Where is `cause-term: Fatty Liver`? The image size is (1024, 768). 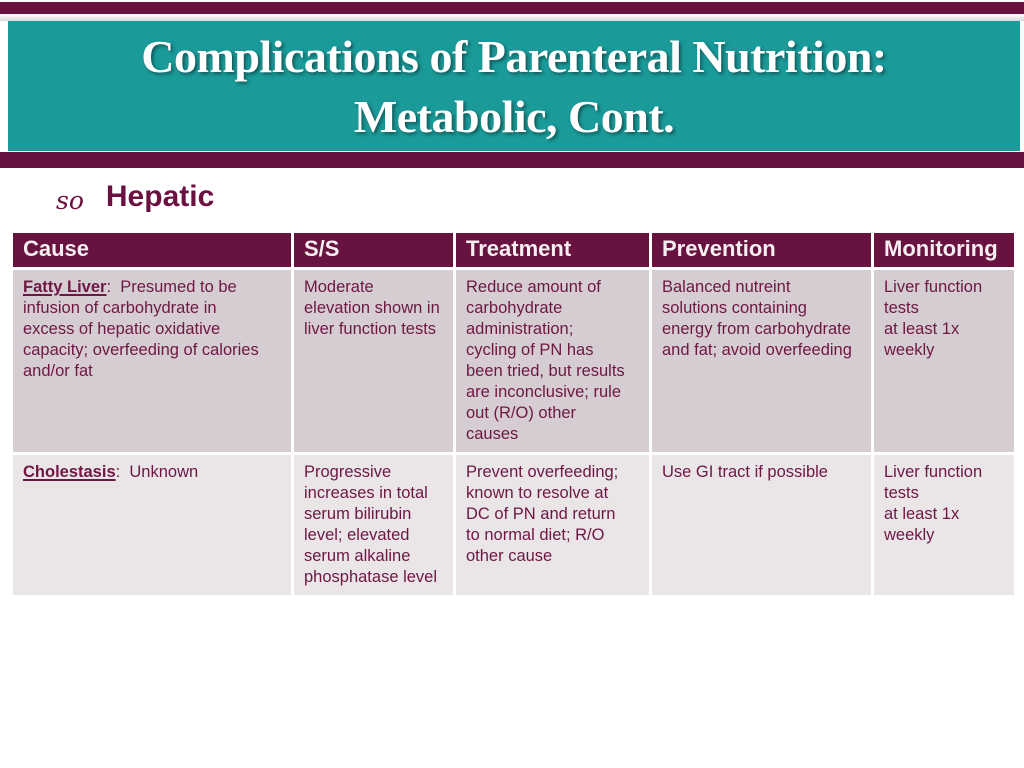 cause-term: Fatty Liver is located at coordinates (65, 287).